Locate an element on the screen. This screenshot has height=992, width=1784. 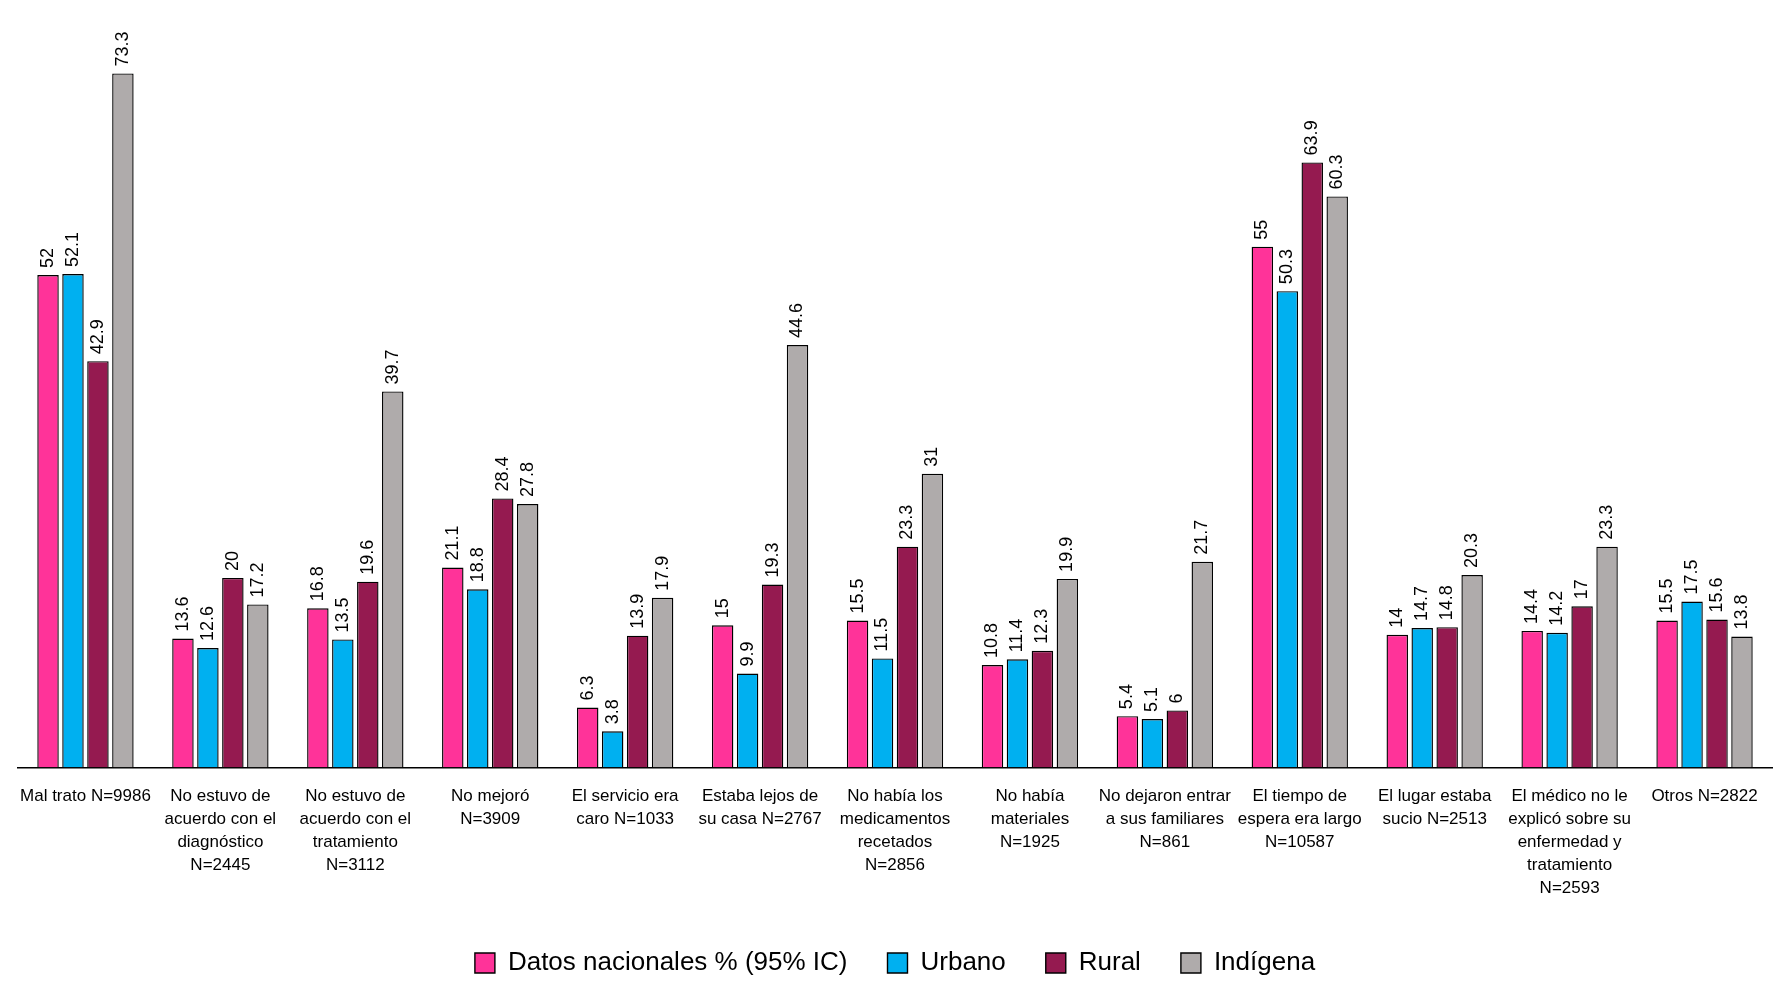
data-label: 14.2 is located at coordinates (1556, 608).